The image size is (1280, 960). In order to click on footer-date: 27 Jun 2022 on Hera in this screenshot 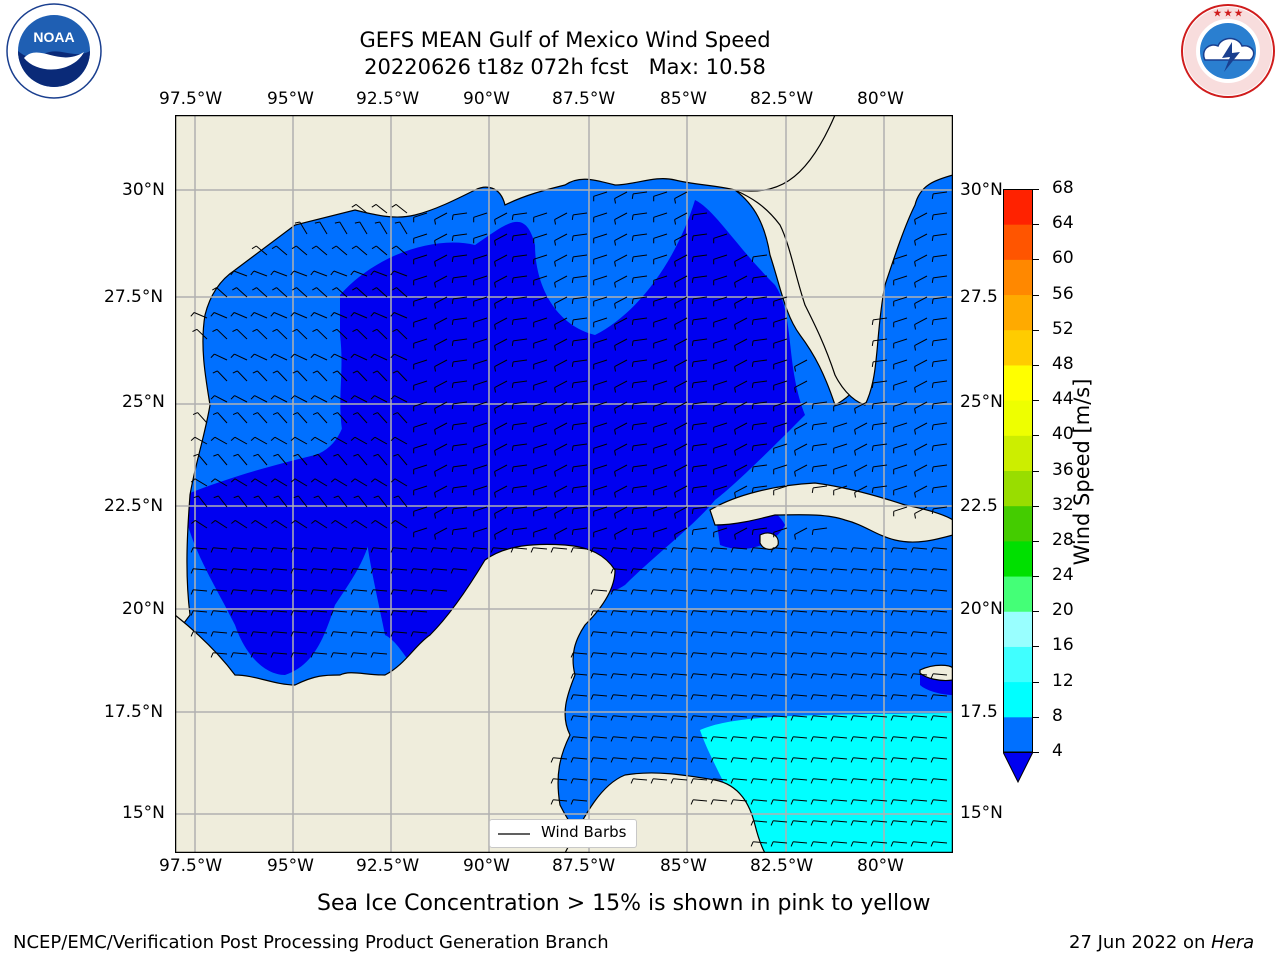, I will do `click(1161, 942)`.